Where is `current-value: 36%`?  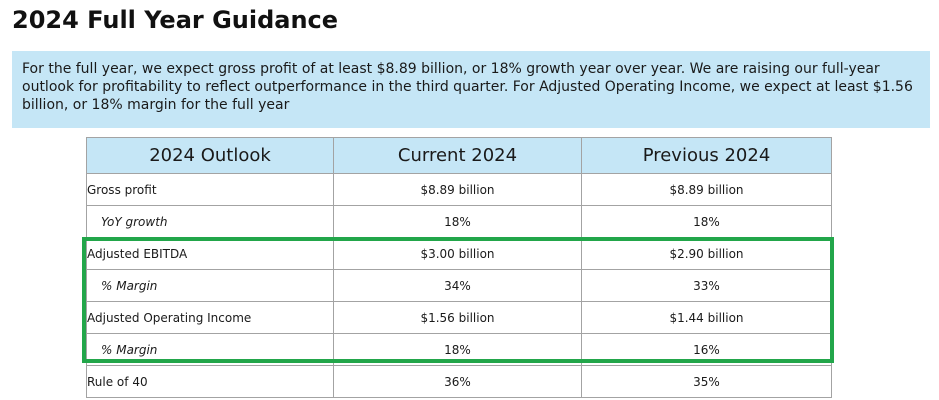
current-value: 36% is located at coordinates (457, 381).